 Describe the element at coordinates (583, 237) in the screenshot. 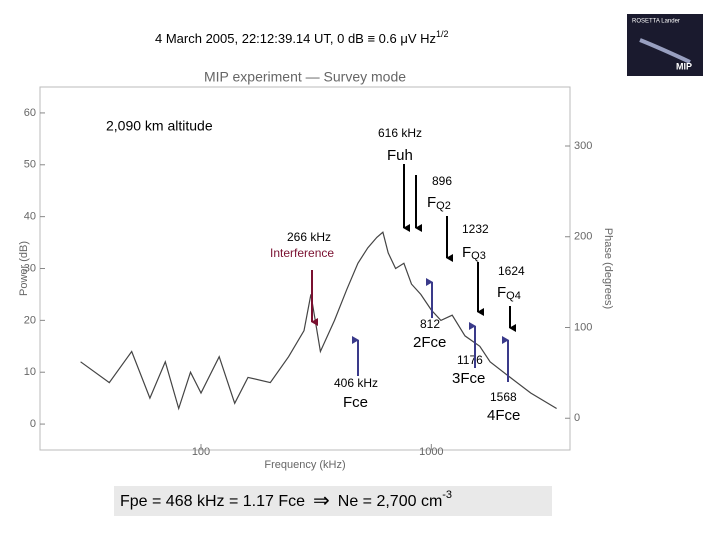

I see `y2-tick-label: 200` at that location.